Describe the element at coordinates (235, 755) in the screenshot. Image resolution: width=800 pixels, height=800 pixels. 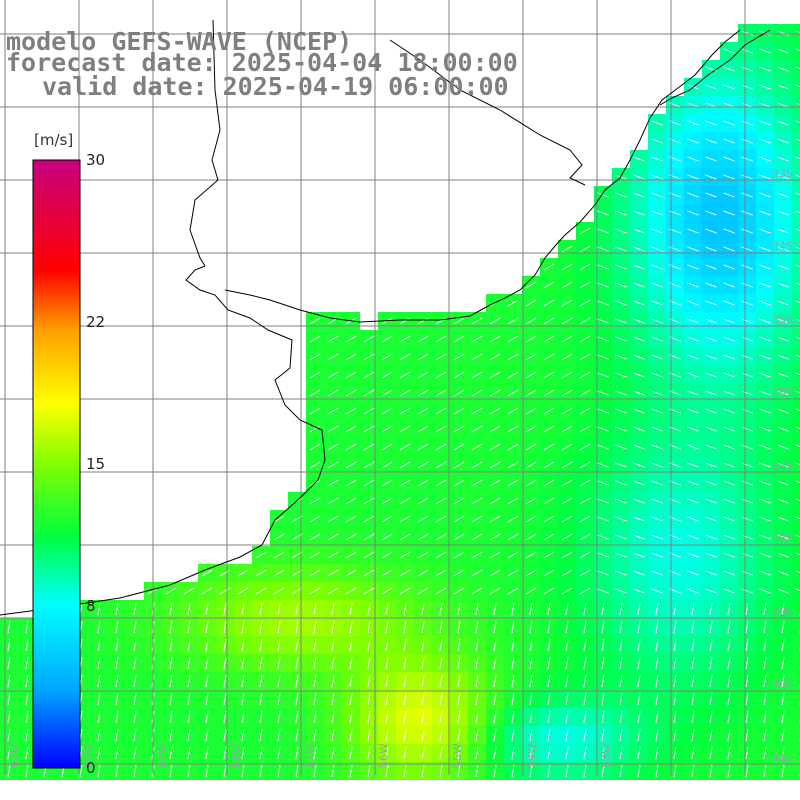
I see `longitude-label: 58W` at that location.